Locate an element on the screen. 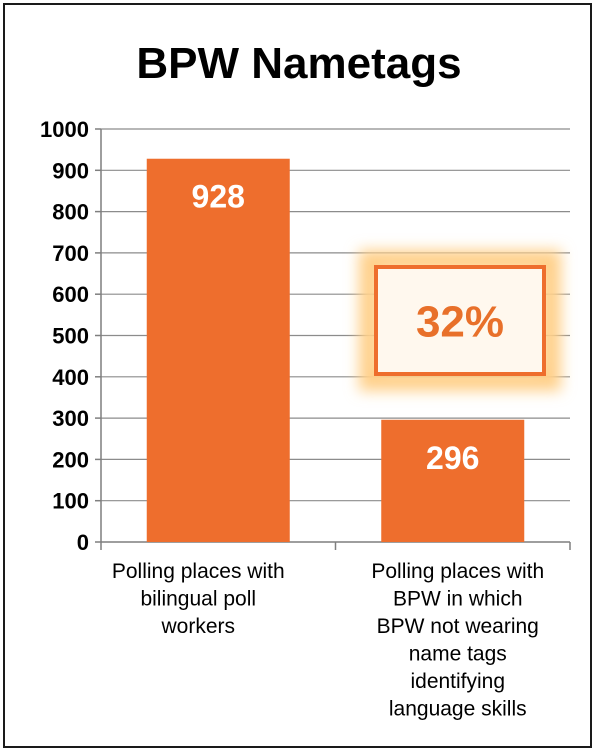  chart-title: BPW Nametags is located at coordinates (298, 63).